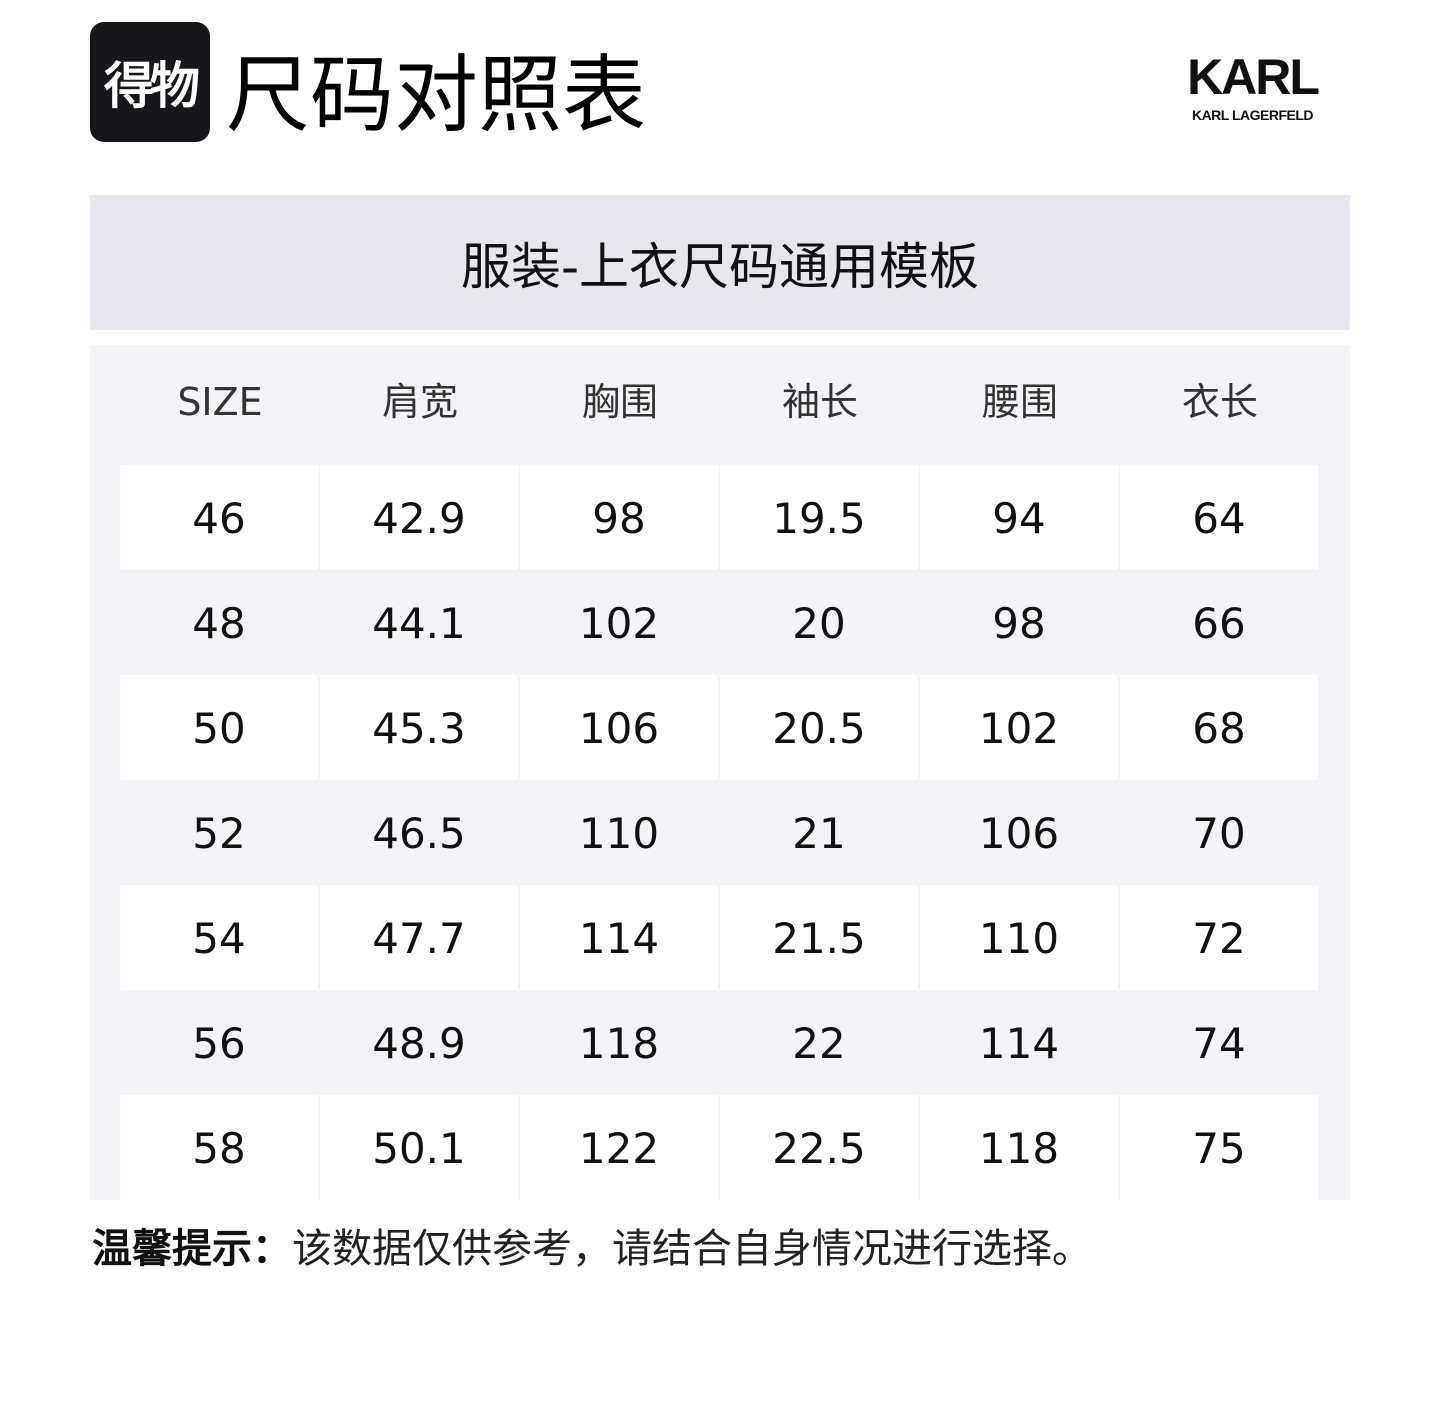  What do you see at coordinates (219, 727) in the screenshot?
I see `table-cell: 50` at bounding box center [219, 727].